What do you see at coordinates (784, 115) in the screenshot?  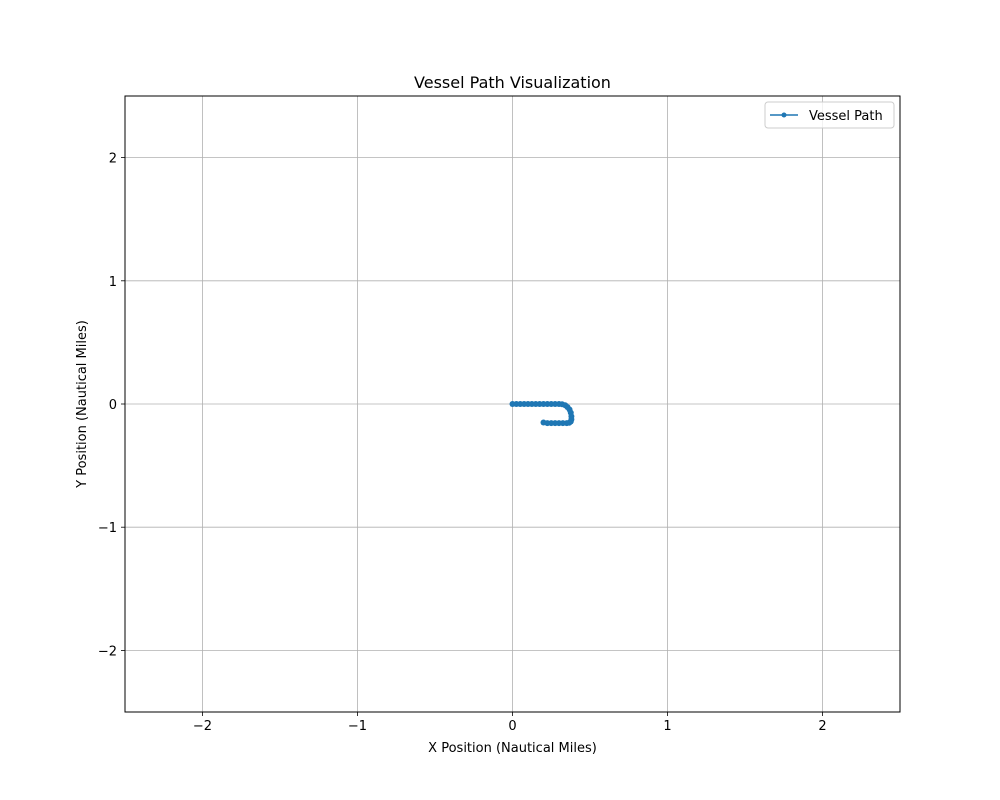 I see `legend-marker-sample` at bounding box center [784, 115].